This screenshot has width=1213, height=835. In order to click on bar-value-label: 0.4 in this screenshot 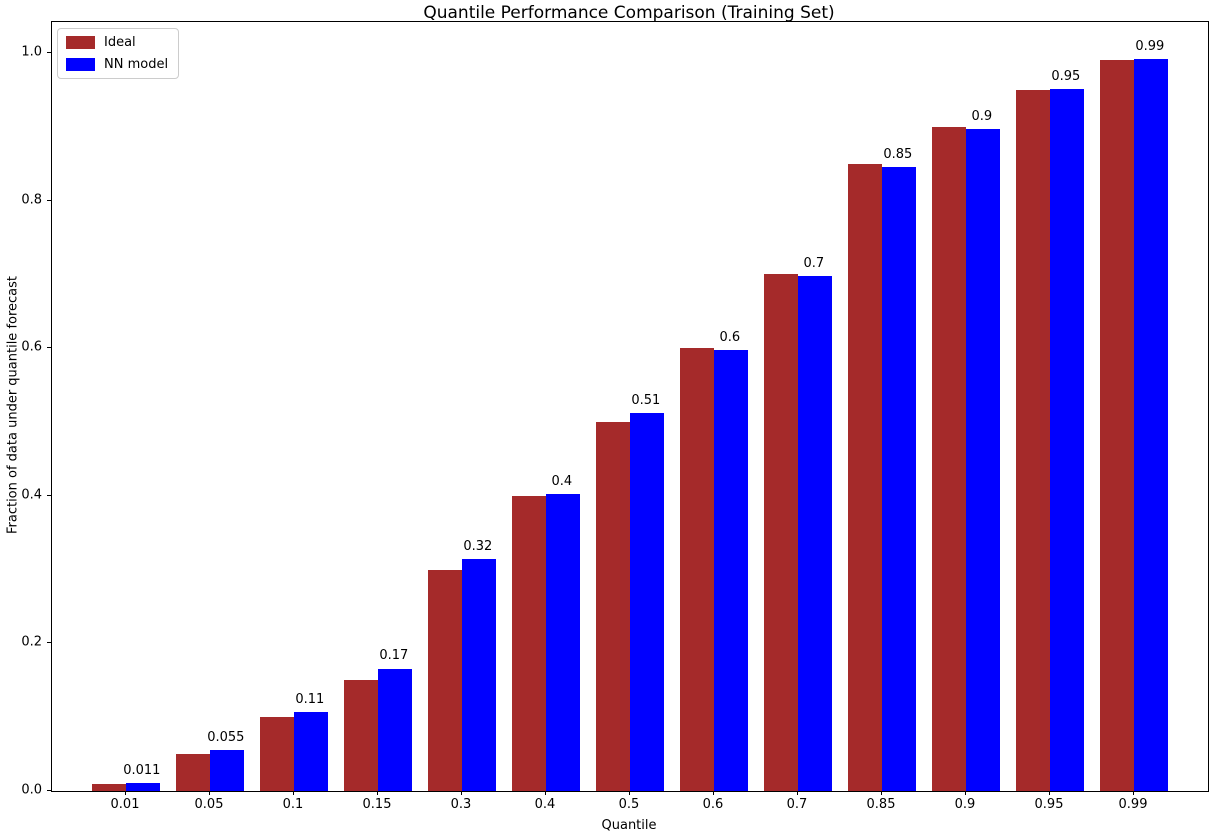, I will do `click(562, 481)`.